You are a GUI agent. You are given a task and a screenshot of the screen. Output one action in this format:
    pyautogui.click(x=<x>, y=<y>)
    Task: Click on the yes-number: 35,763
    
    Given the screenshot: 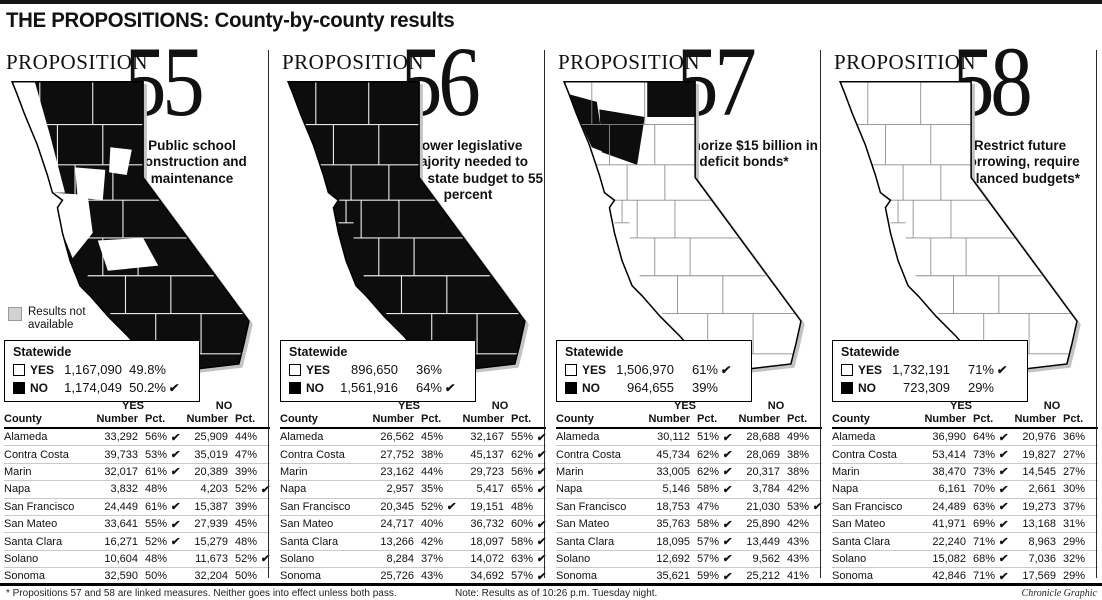 What is the action you would take?
    pyautogui.click(x=673, y=524)
    